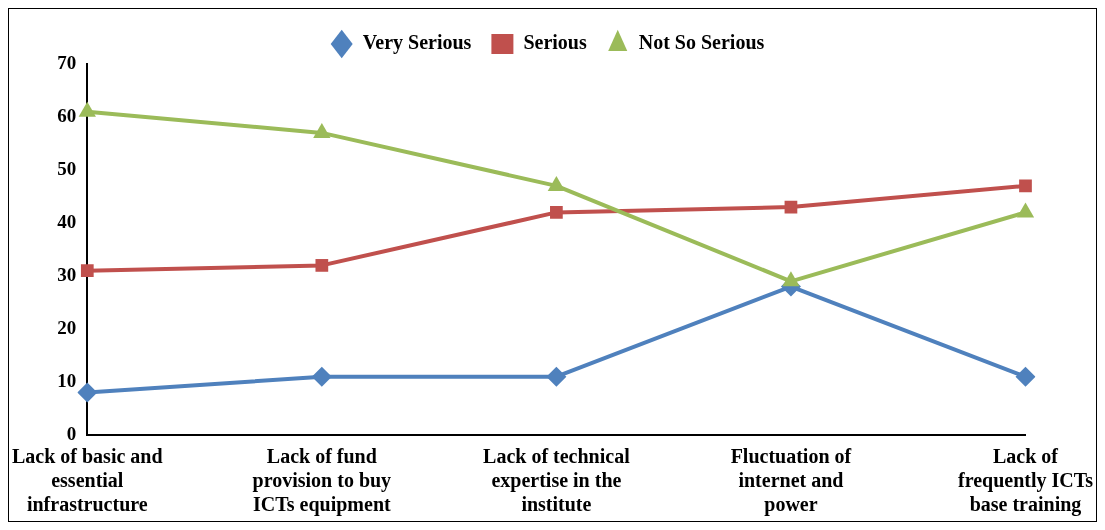 The width and height of the screenshot is (1105, 530). Describe the element at coordinates (557, 480) in the screenshot. I see `x-tick-label: Lack of technical expertise in the institute` at that location.